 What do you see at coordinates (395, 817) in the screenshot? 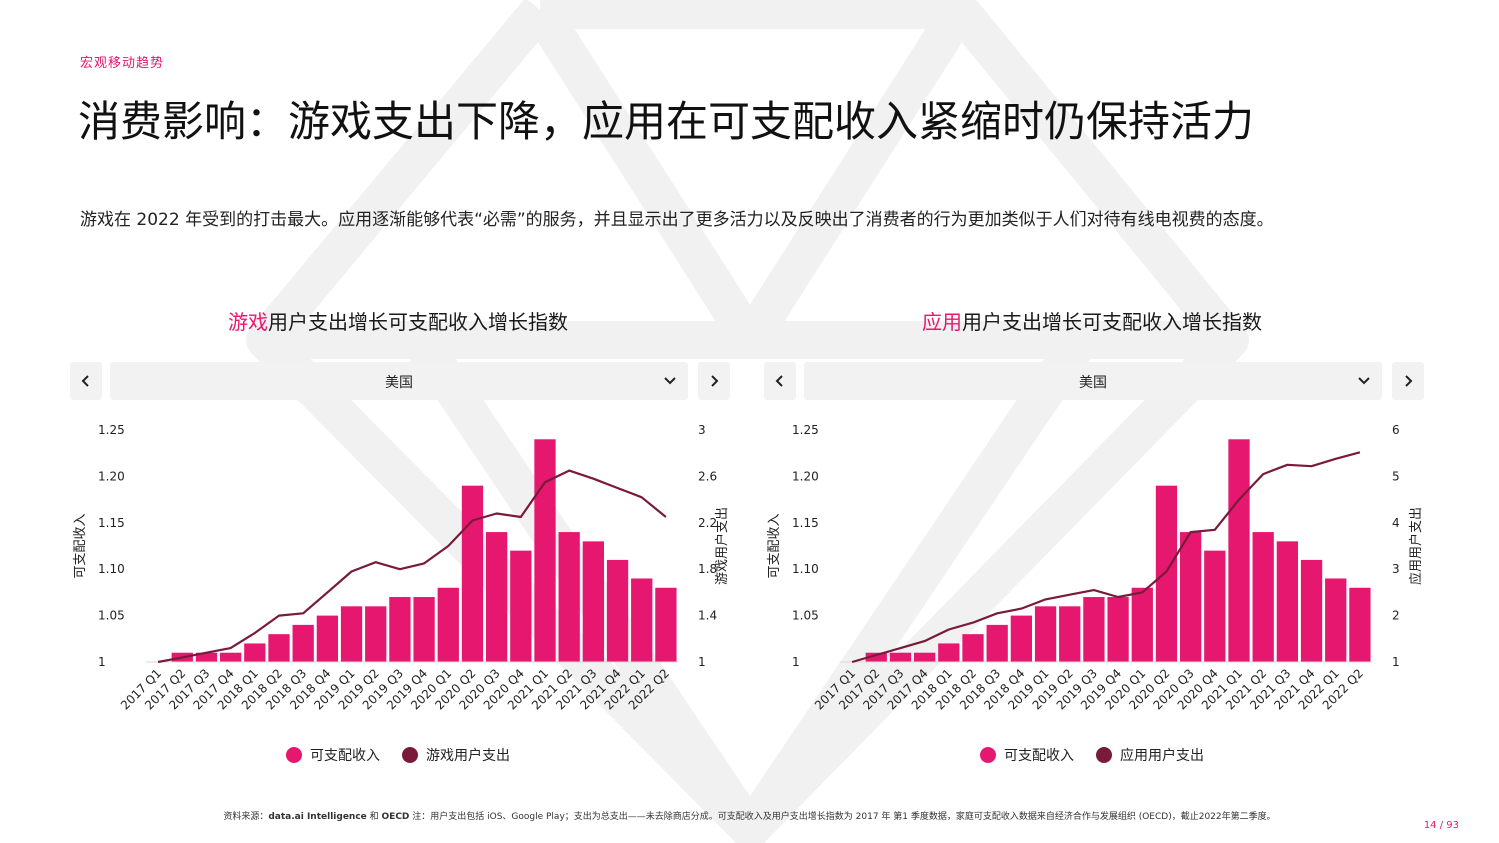
I see `footer-source-2: OECD` at bounding box center [395, 817].